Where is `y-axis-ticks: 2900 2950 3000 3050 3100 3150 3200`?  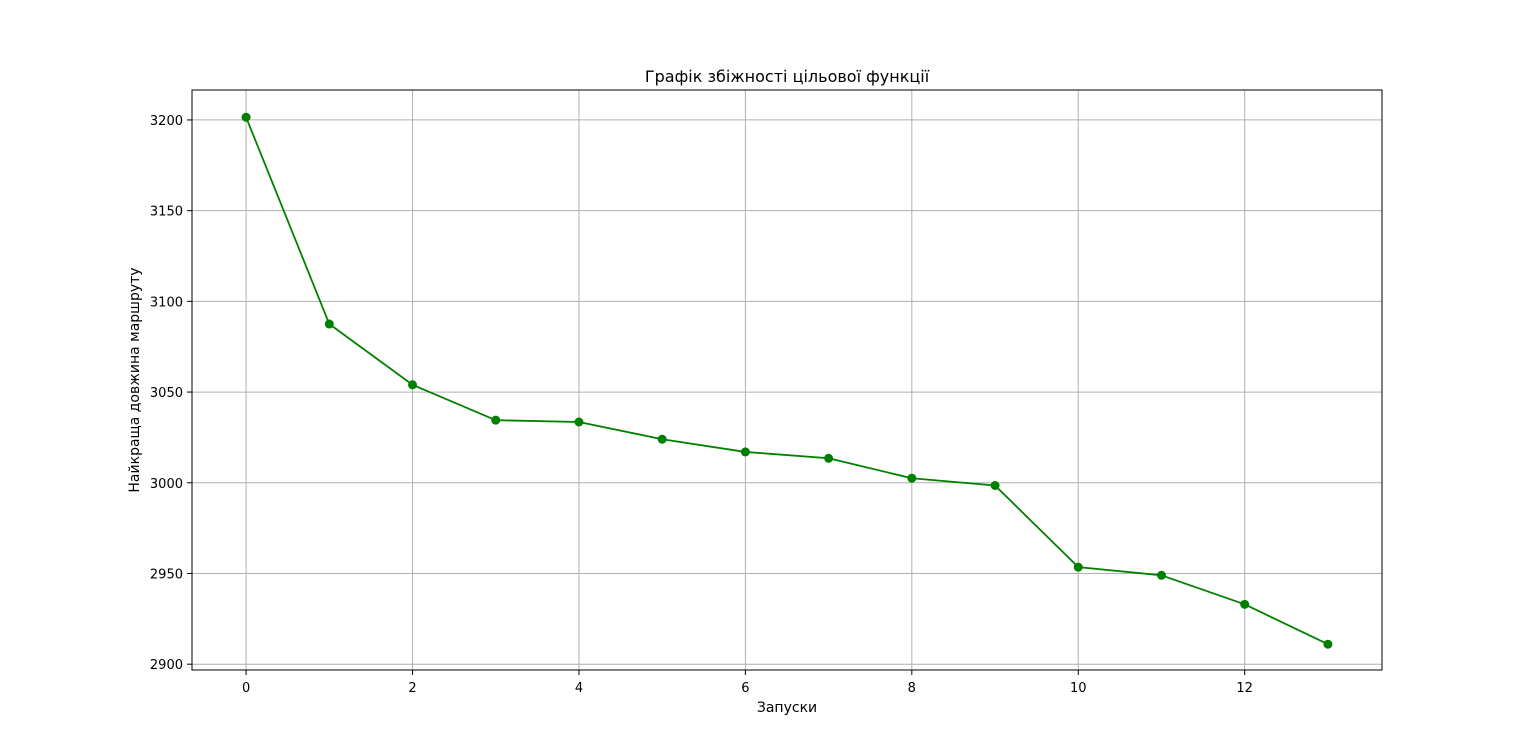 y-axis-ticks: 2900 2950 3000 3050 3100 3150 3200 is located at coordinates (171, 393).